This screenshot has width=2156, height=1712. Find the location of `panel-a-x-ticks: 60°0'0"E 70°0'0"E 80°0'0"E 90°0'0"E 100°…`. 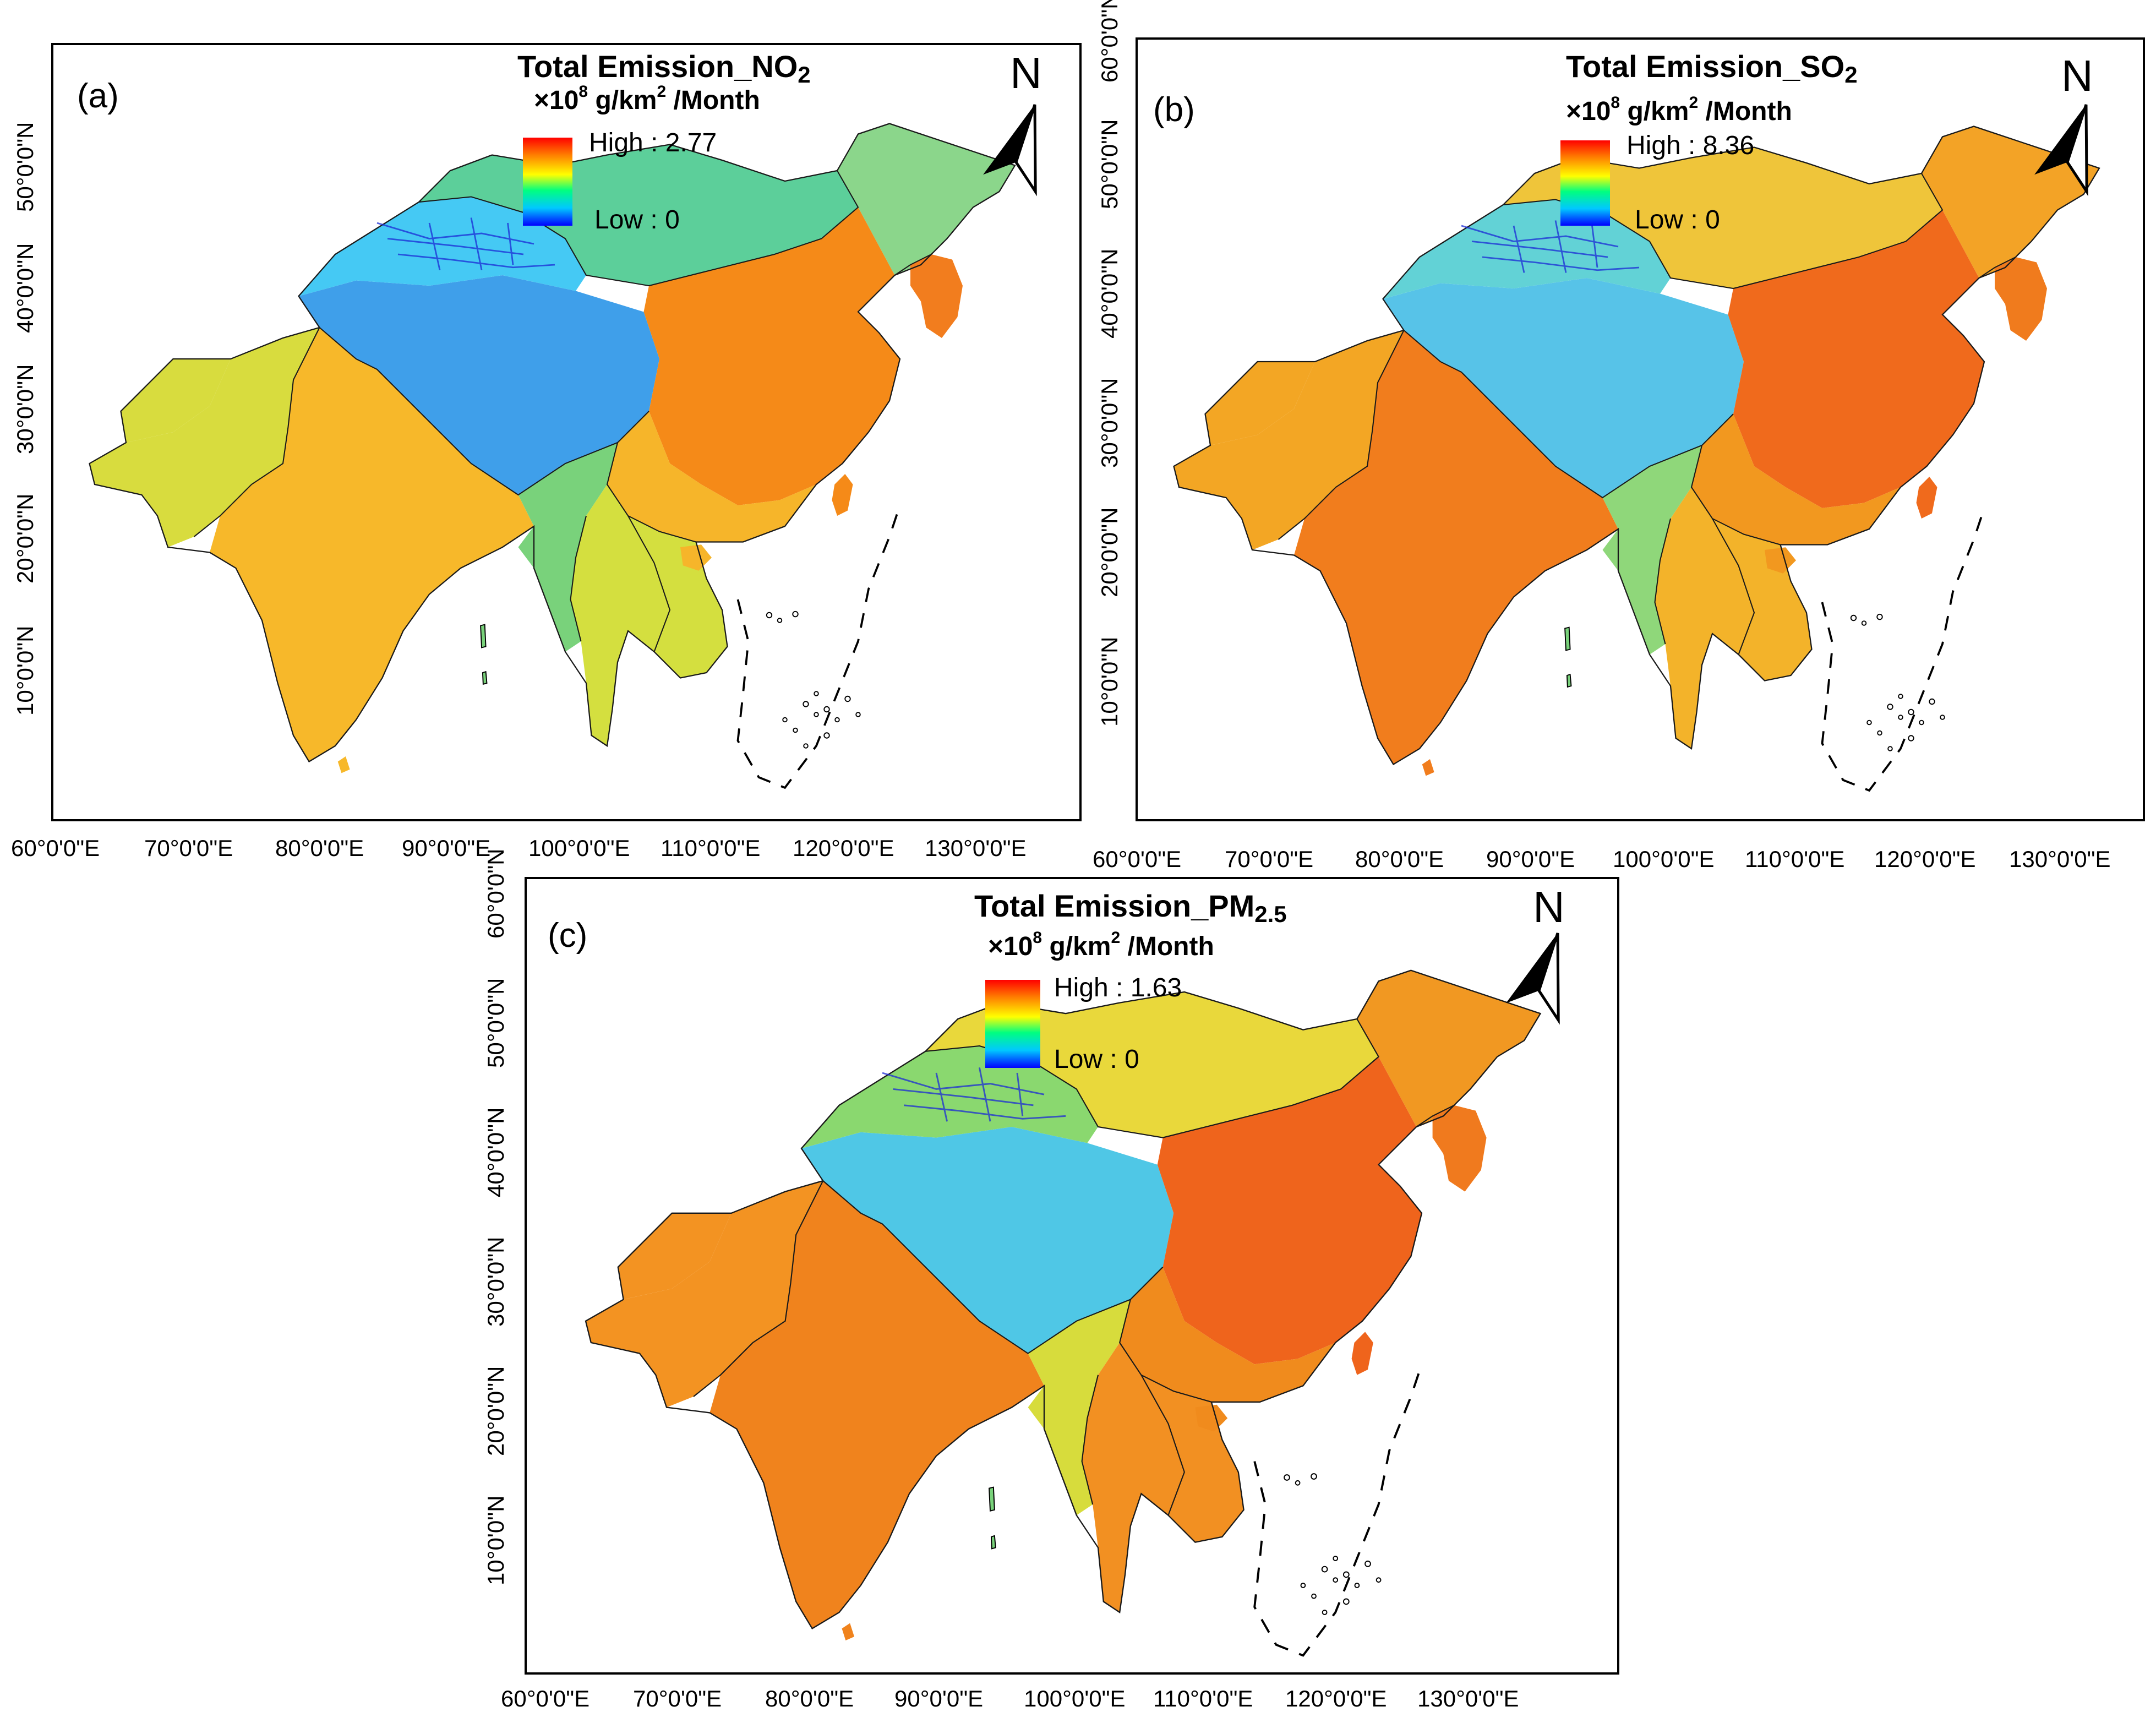

panel-a-x-ticks: 60°0'0"E 70°0'0"E 80°0'0"E 90°0'0"E 100°… is located at coordinates (519, 848).